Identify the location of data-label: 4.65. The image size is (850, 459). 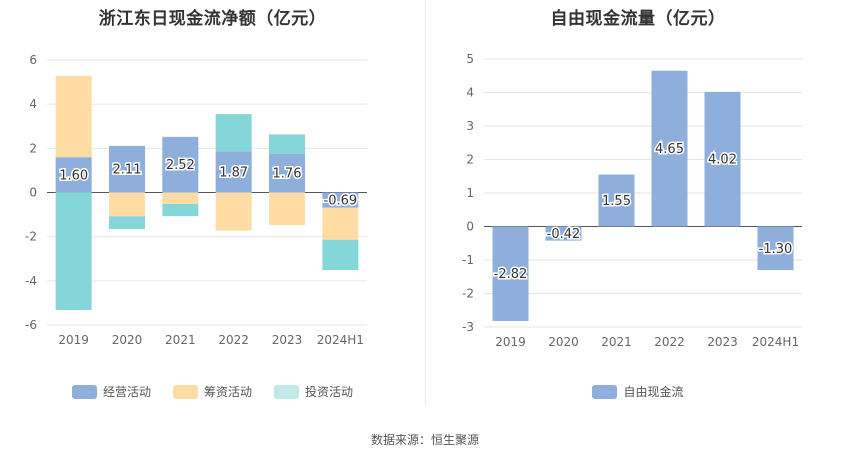
(669, 149).